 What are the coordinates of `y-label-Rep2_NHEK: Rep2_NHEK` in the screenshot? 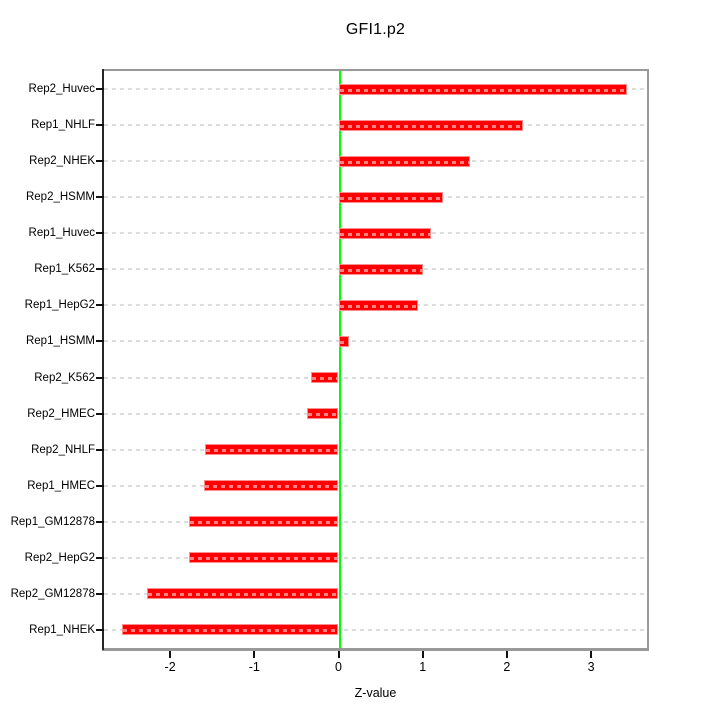 It's located at (62, 161).